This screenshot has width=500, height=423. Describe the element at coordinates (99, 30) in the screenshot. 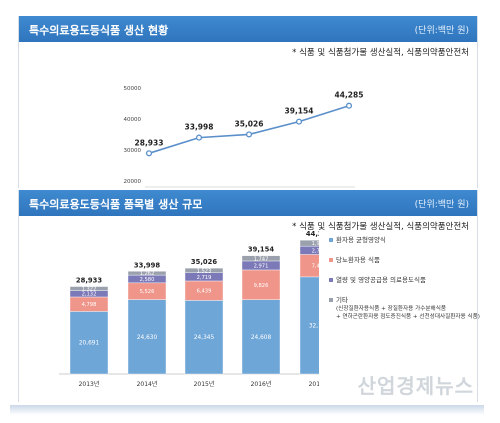

I see `line-chart-title: 특수의료용도등식품 생산 현황` at that location.